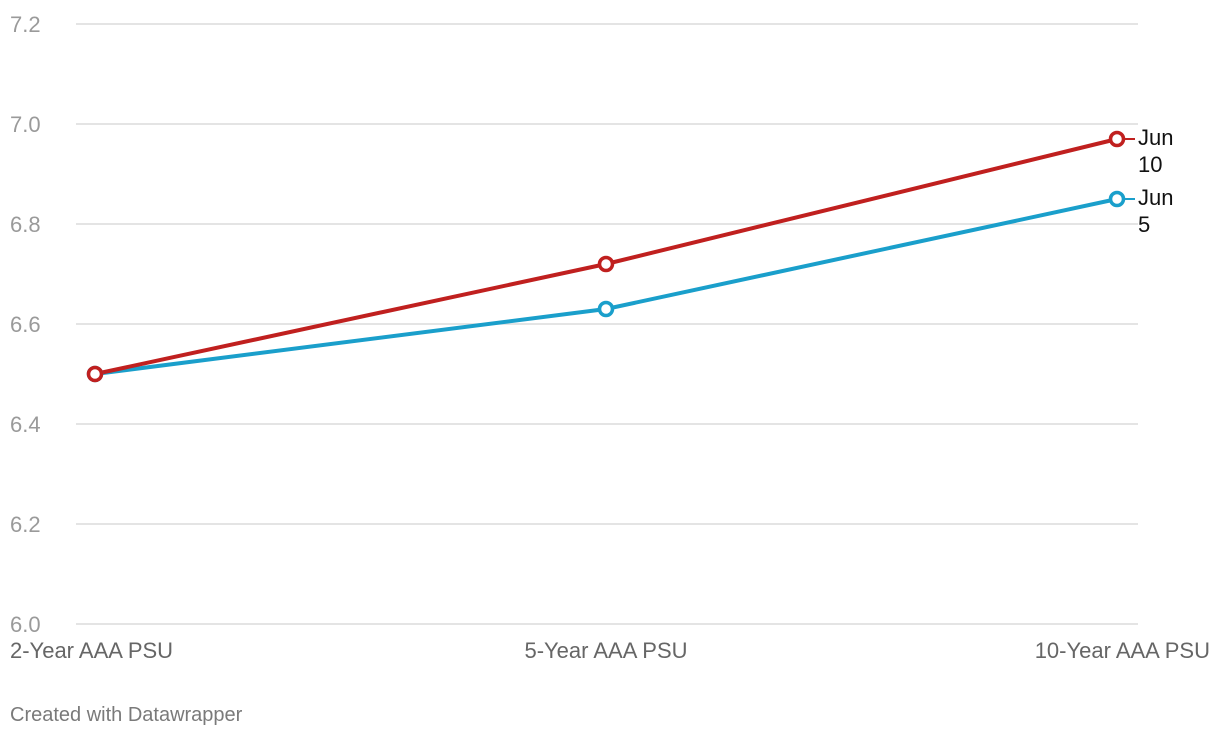 The height and width of the screenshot is (740, 1220). I want to click on credit-text: Created with Datawrapper, so click(126, 715).